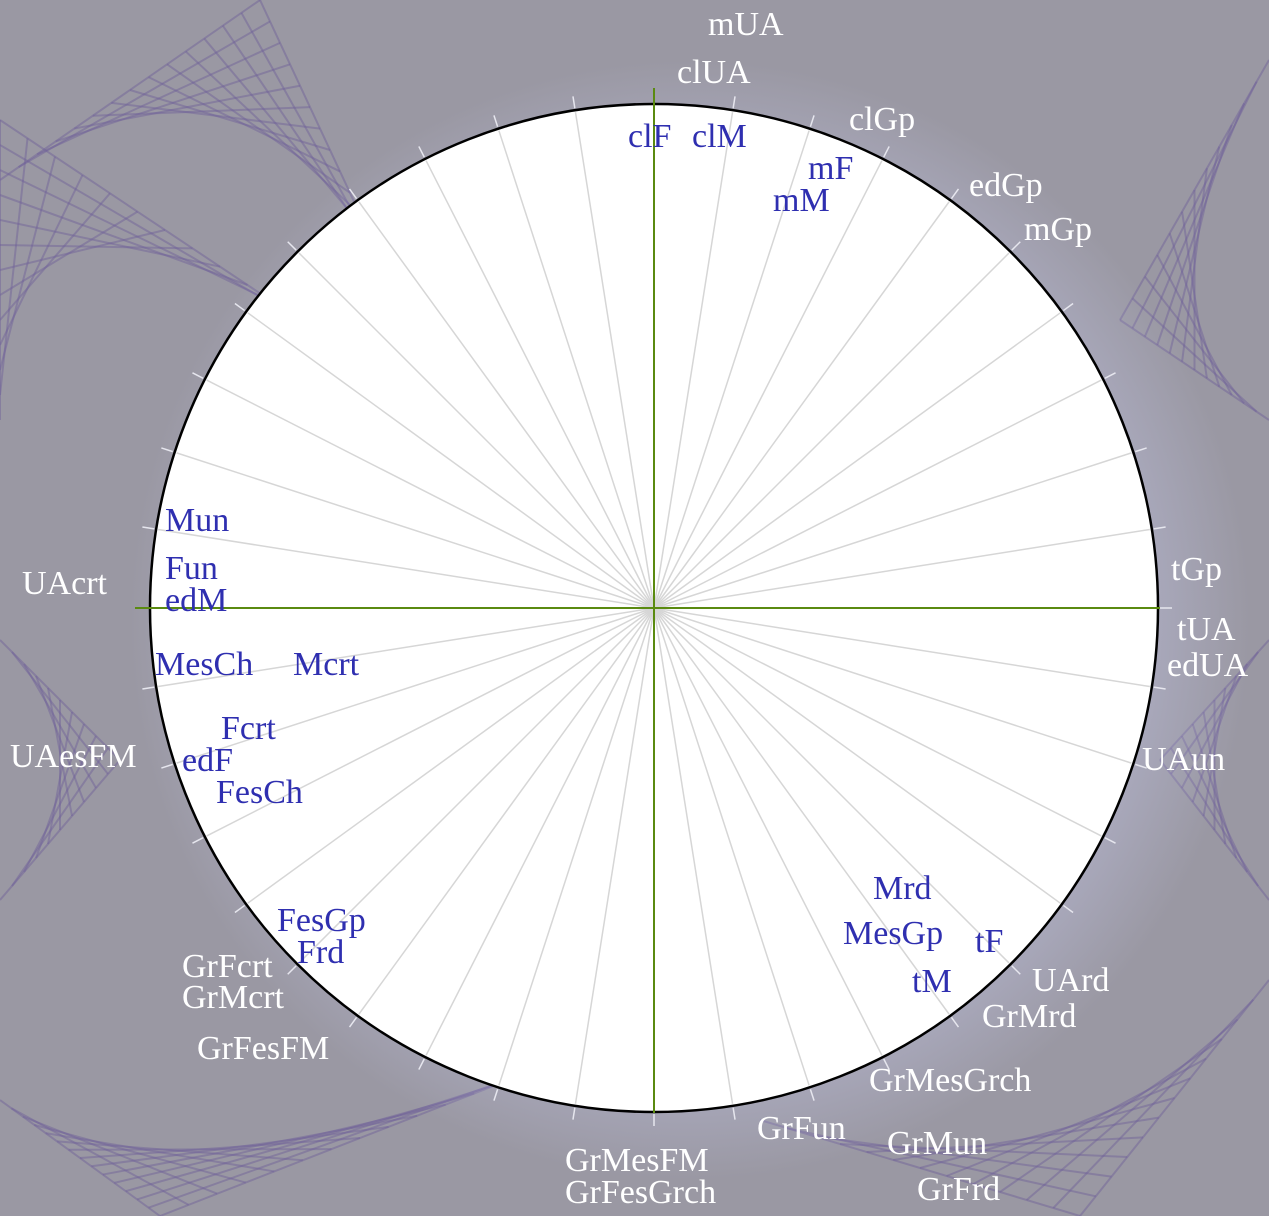  Describe the element at coordinates (65, 583) in the screenshot. I see `outer-label-UAcrt: UAcrt` at that location.